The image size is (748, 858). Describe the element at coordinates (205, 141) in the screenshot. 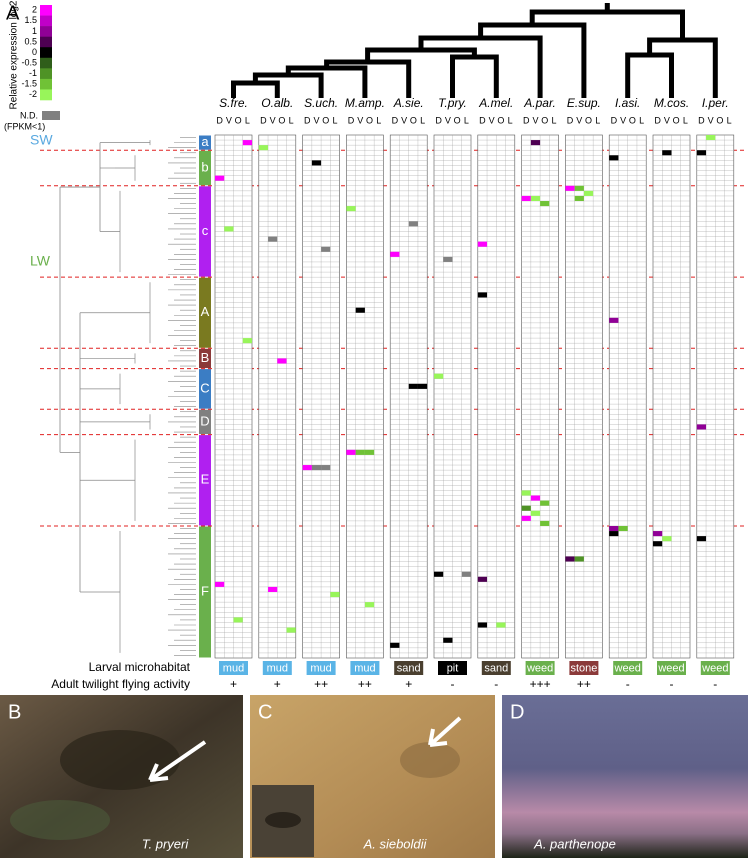

I see `cluster-label: a` at that location.